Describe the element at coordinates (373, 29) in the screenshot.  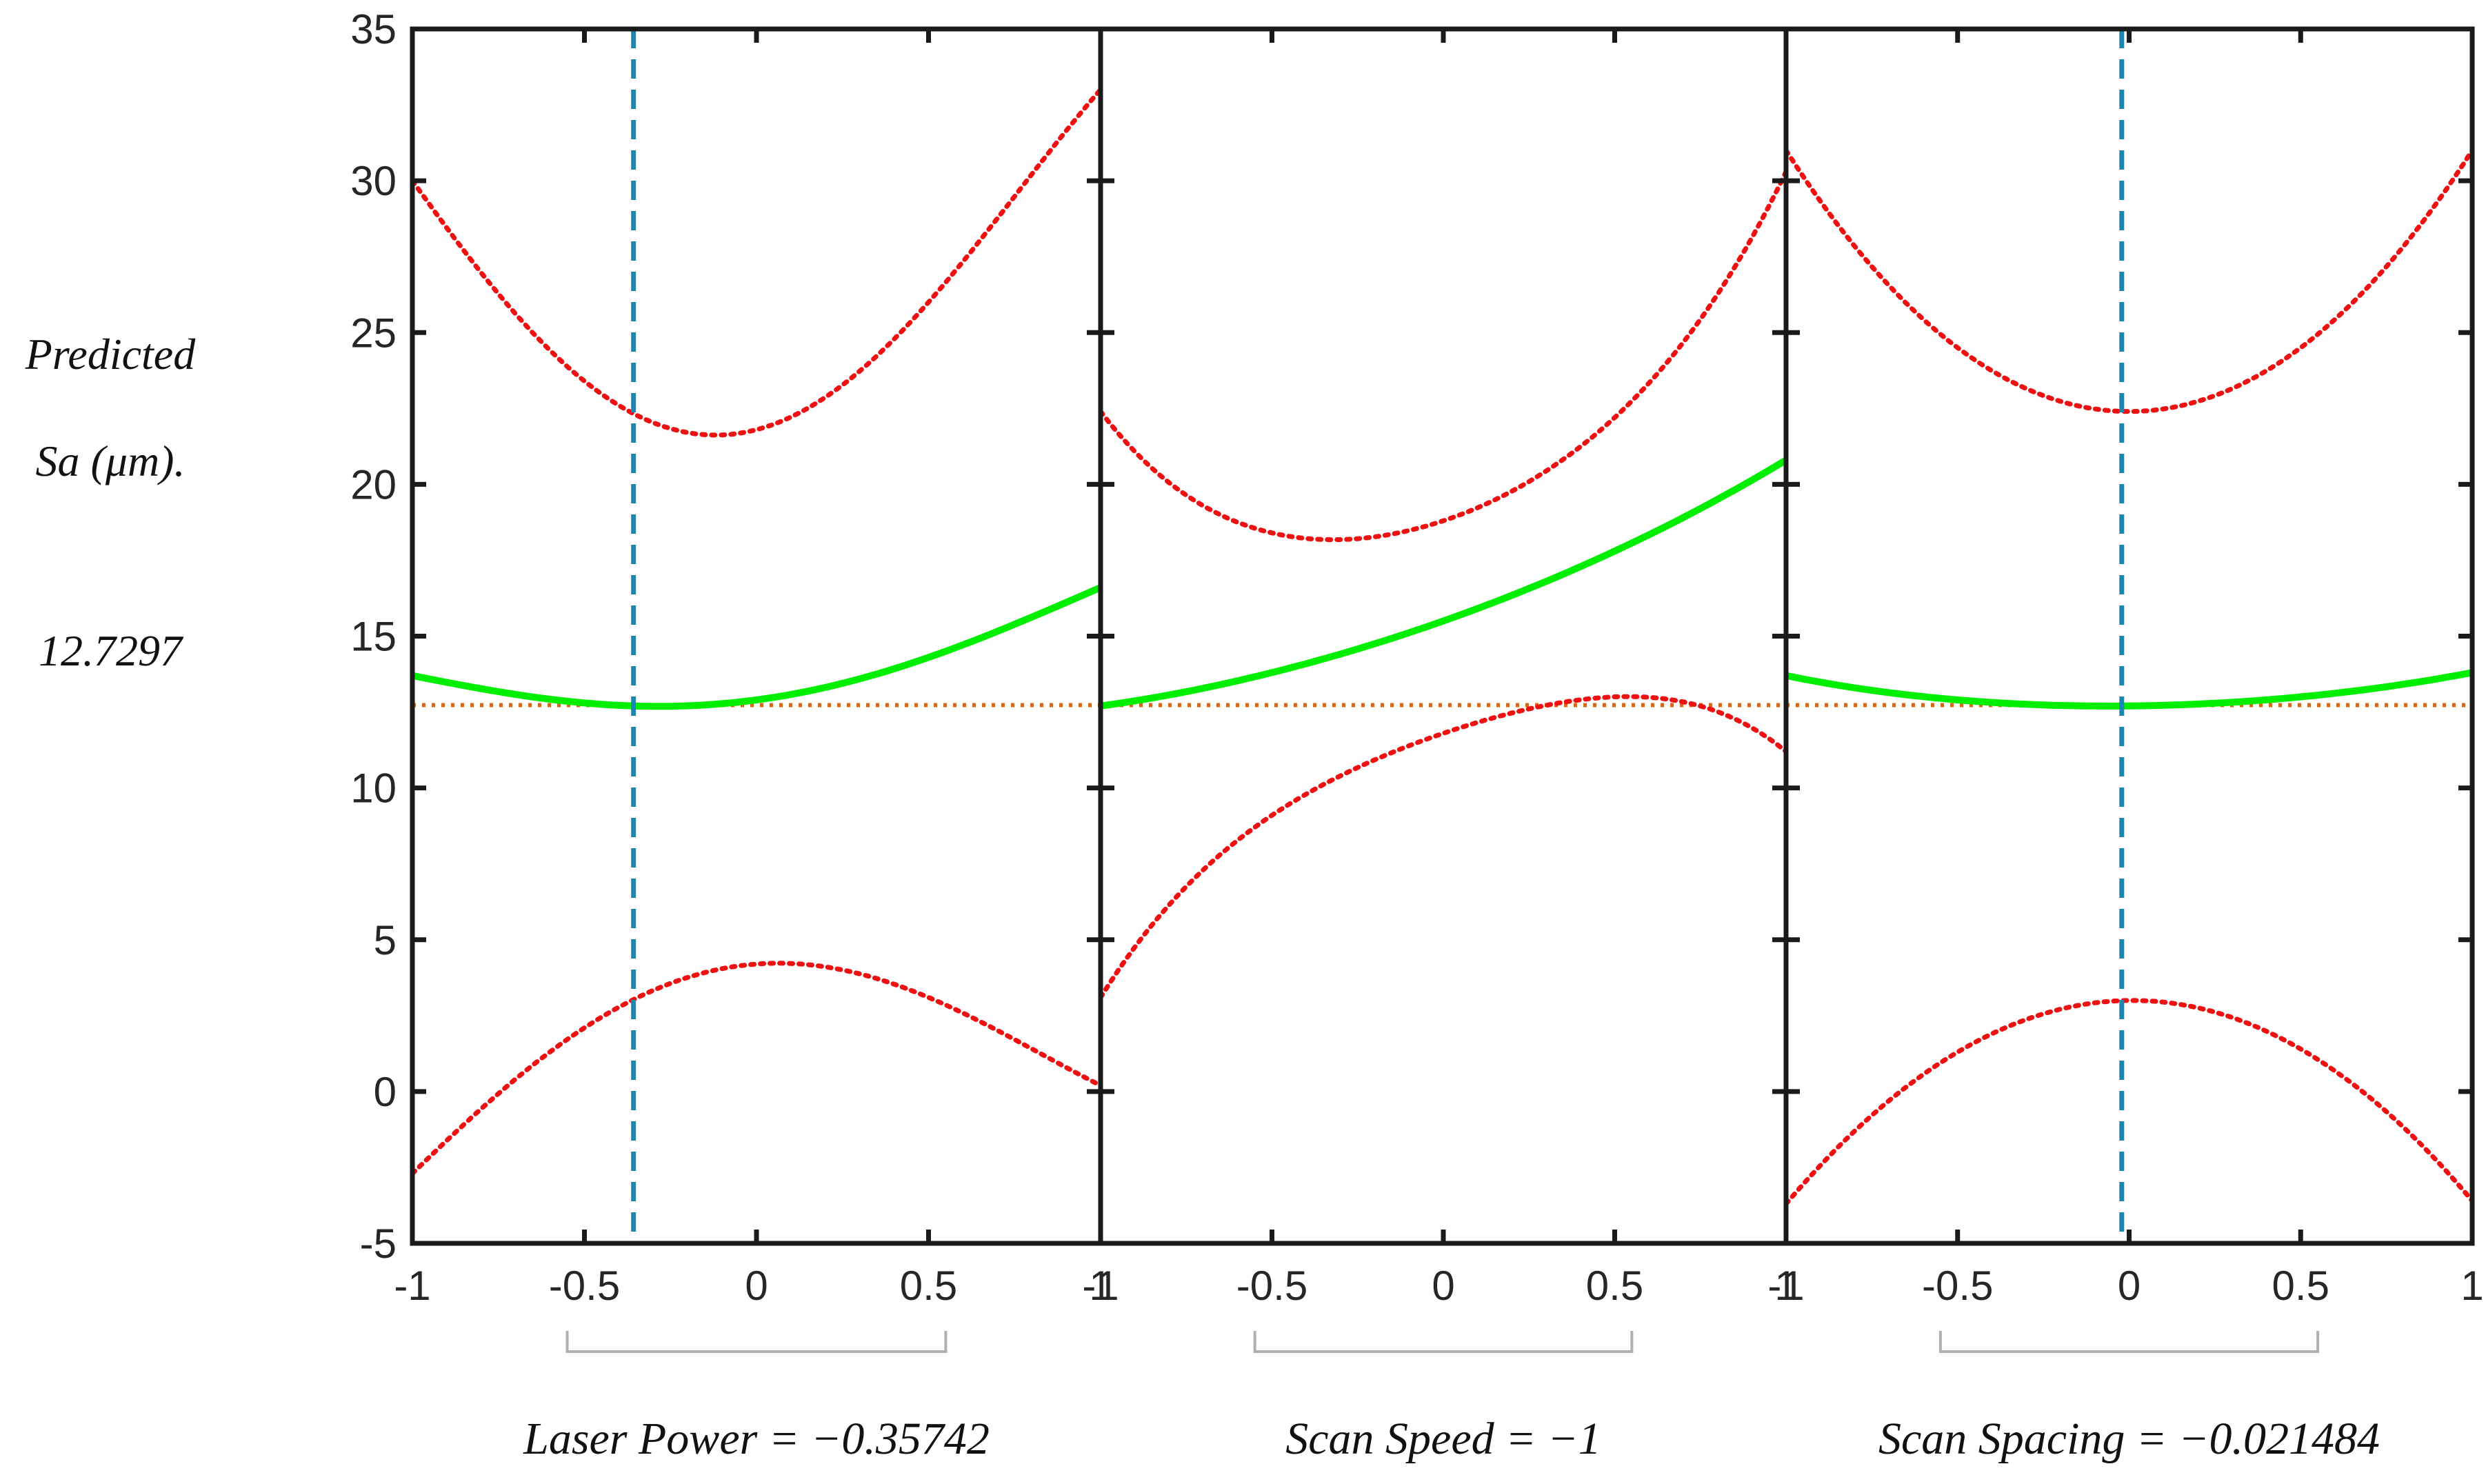
I see `y-tick-label: 35` at that location.